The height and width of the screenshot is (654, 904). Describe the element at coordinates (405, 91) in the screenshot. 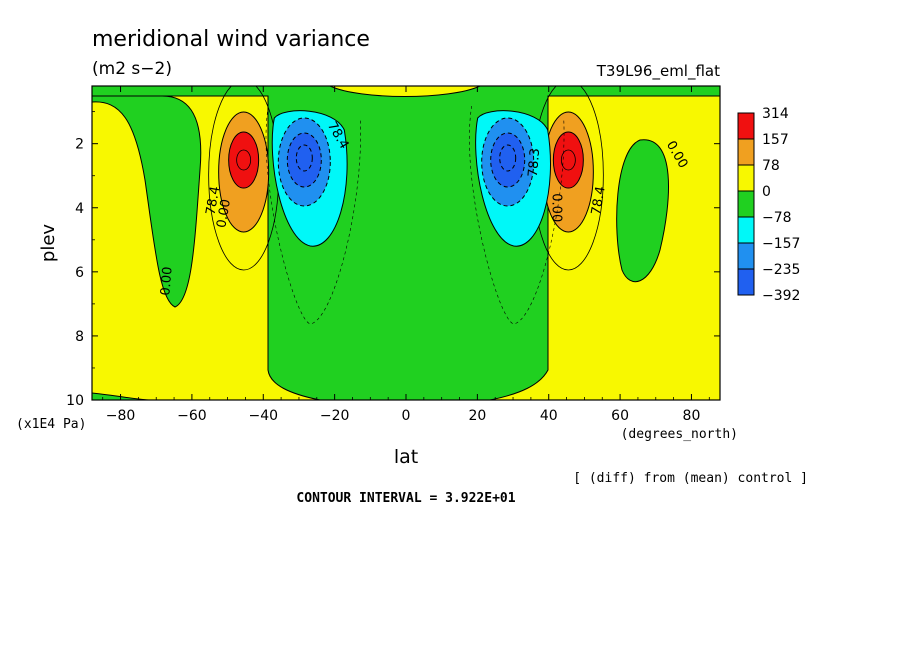

I see `top-positive-region` at that location.